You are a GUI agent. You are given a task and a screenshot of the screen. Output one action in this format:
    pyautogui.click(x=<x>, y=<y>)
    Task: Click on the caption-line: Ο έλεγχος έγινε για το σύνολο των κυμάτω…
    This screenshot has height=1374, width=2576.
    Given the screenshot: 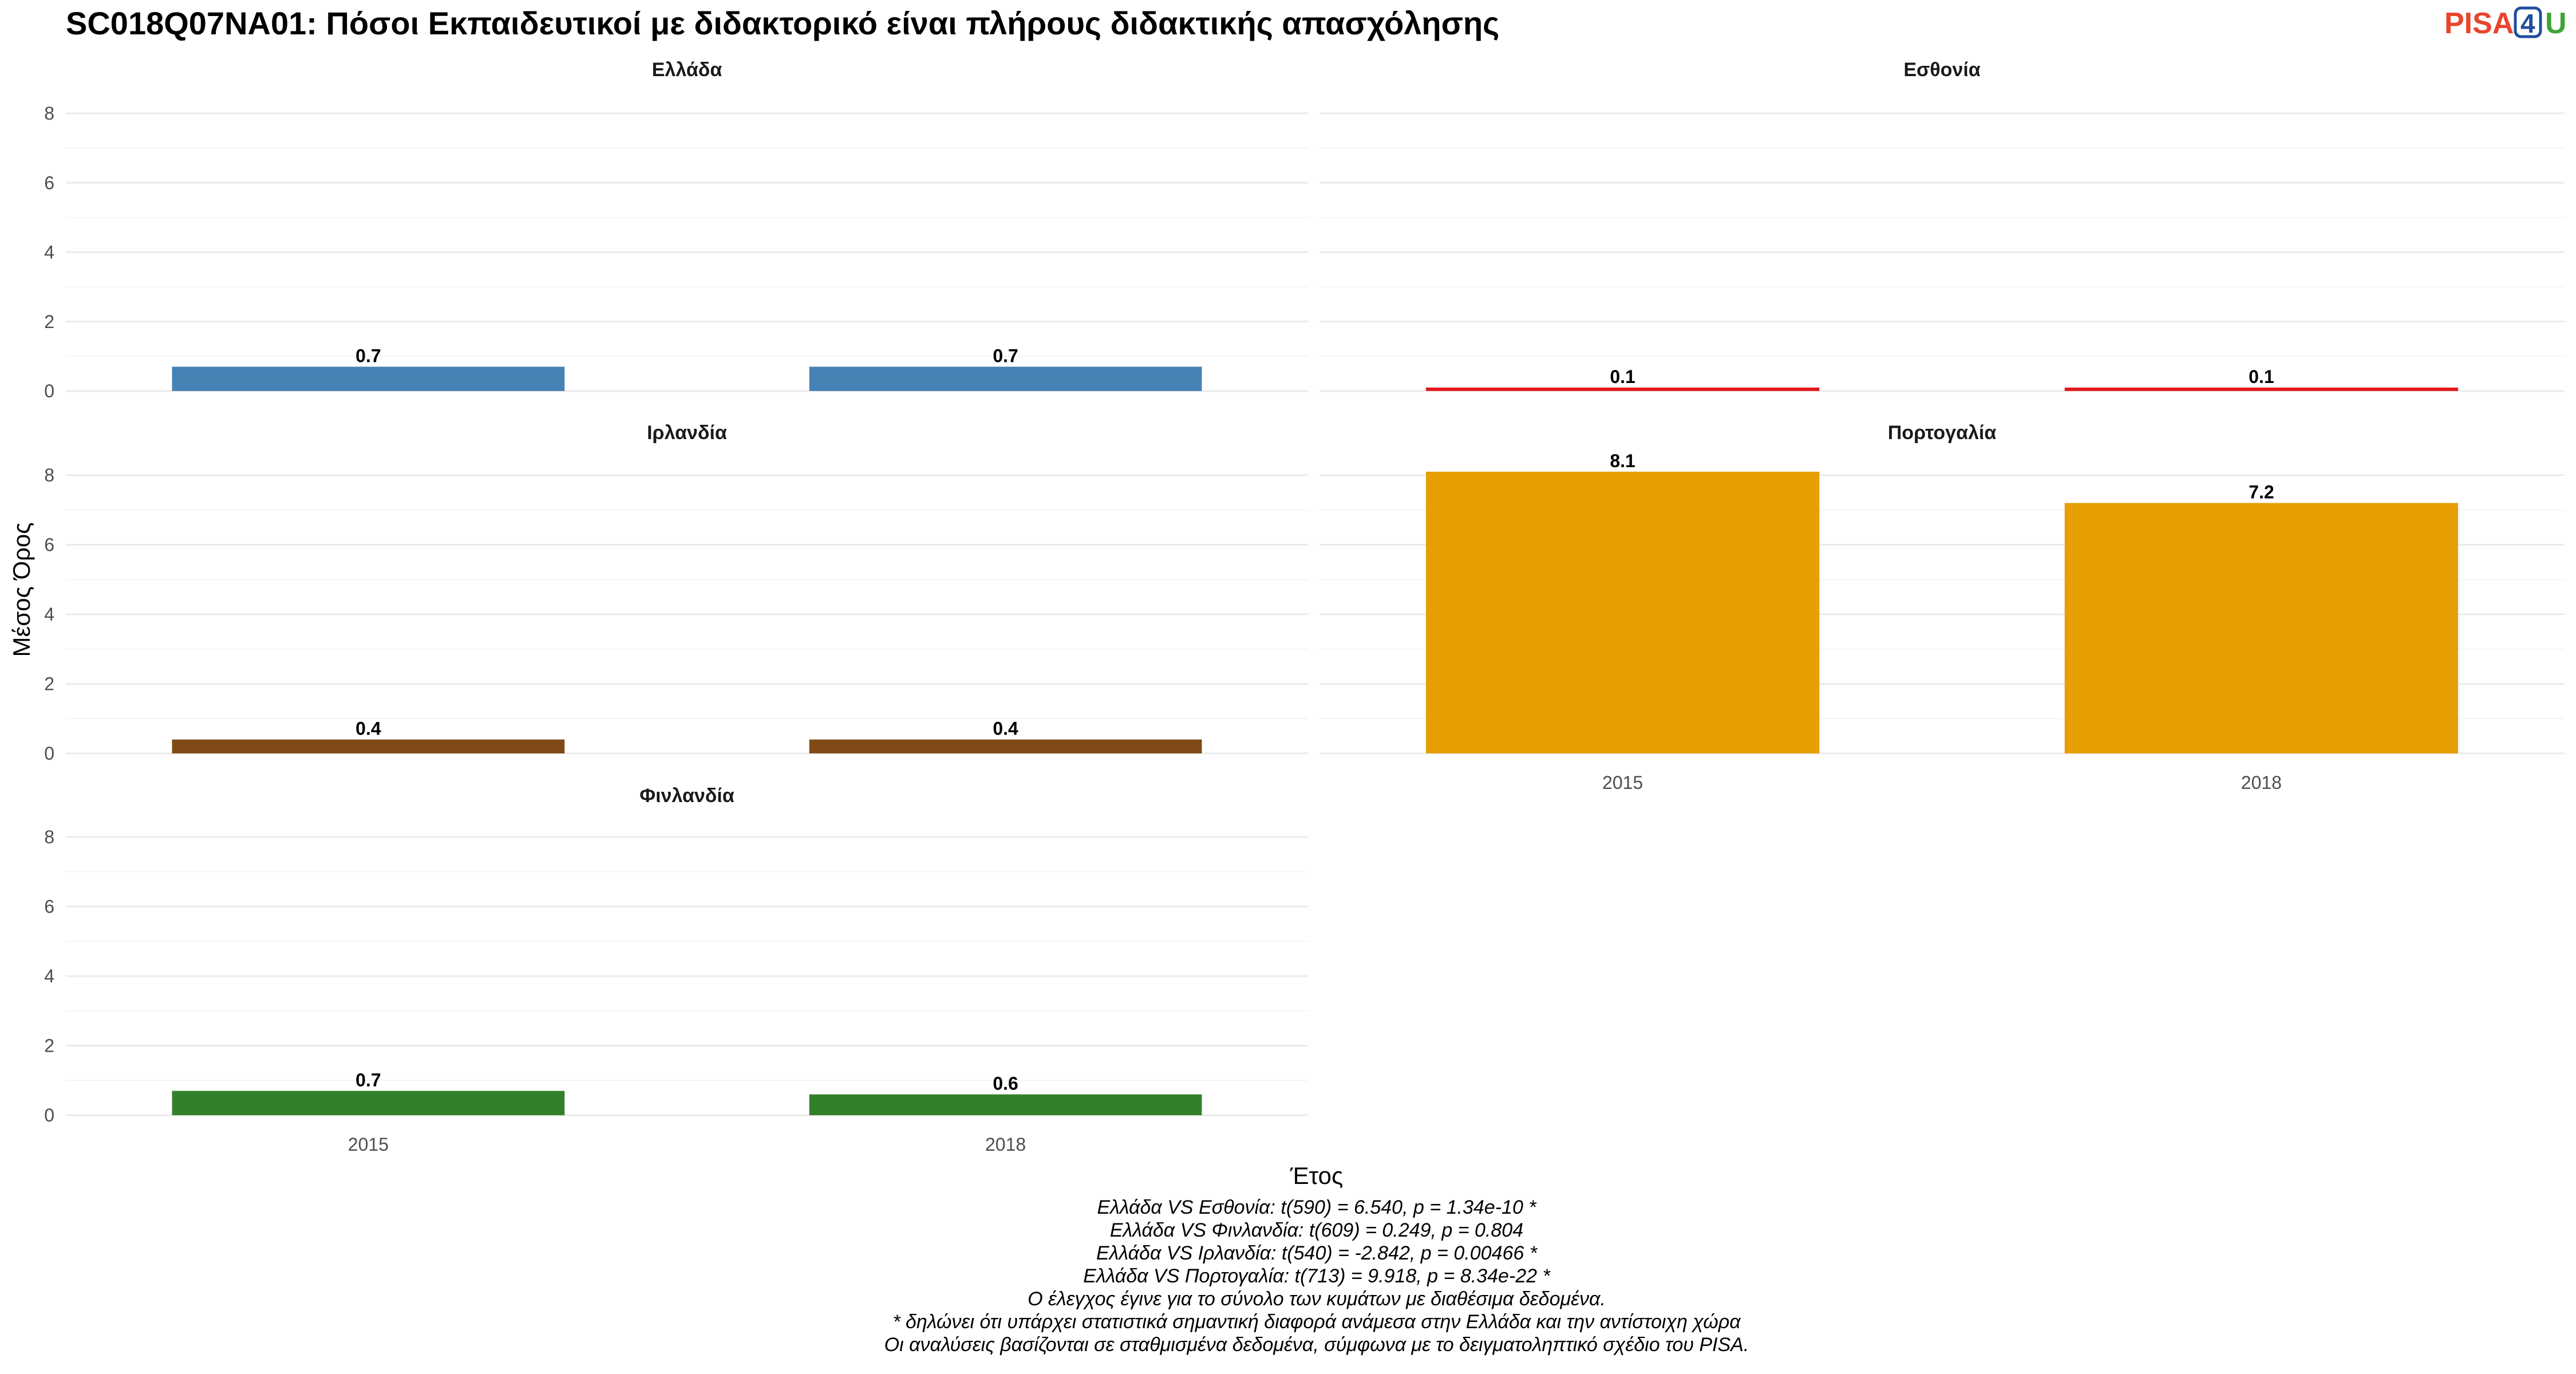 What is the action you would take?
    pyautogui.click(x=1317, y=1299)
    